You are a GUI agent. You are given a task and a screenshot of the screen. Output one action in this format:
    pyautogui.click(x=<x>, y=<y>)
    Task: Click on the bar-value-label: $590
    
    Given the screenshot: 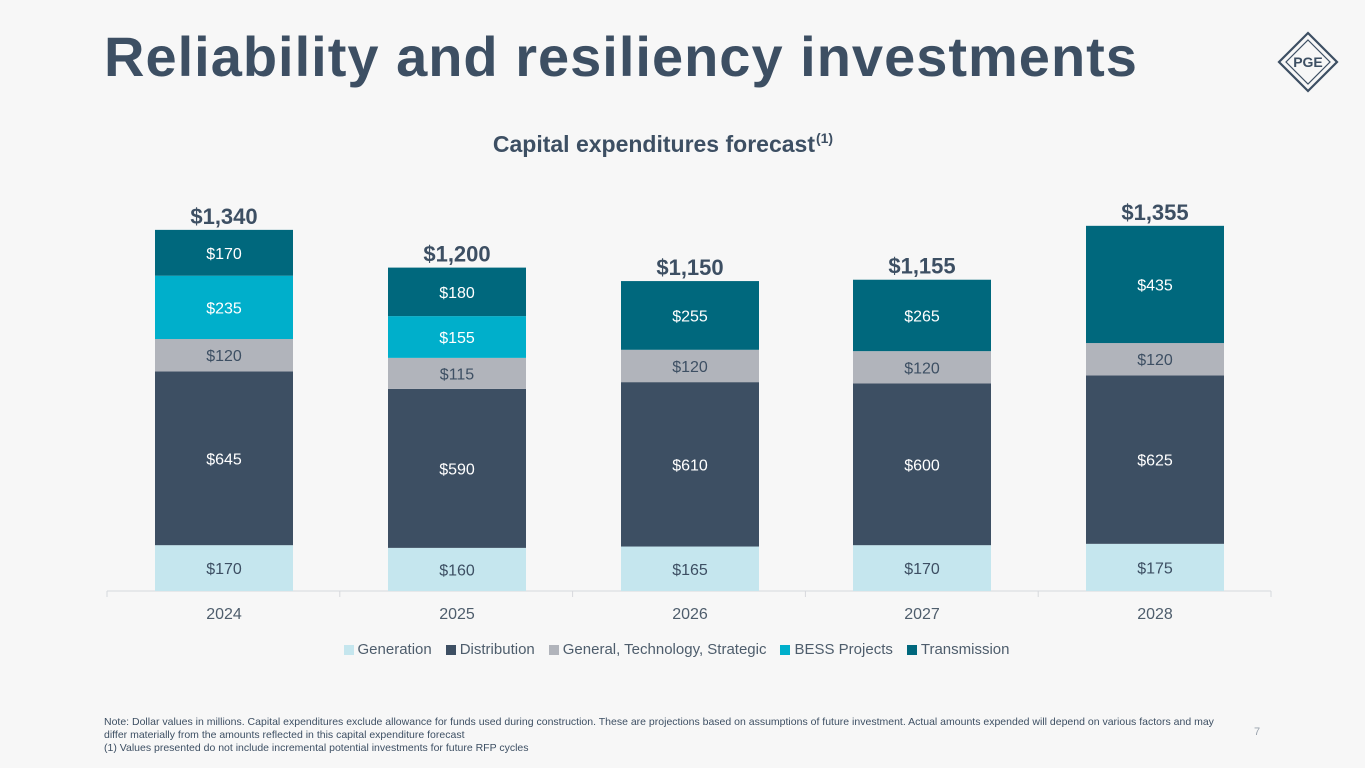 What is the action you would take?
    pyautogui.click(x=457, y=469)
    